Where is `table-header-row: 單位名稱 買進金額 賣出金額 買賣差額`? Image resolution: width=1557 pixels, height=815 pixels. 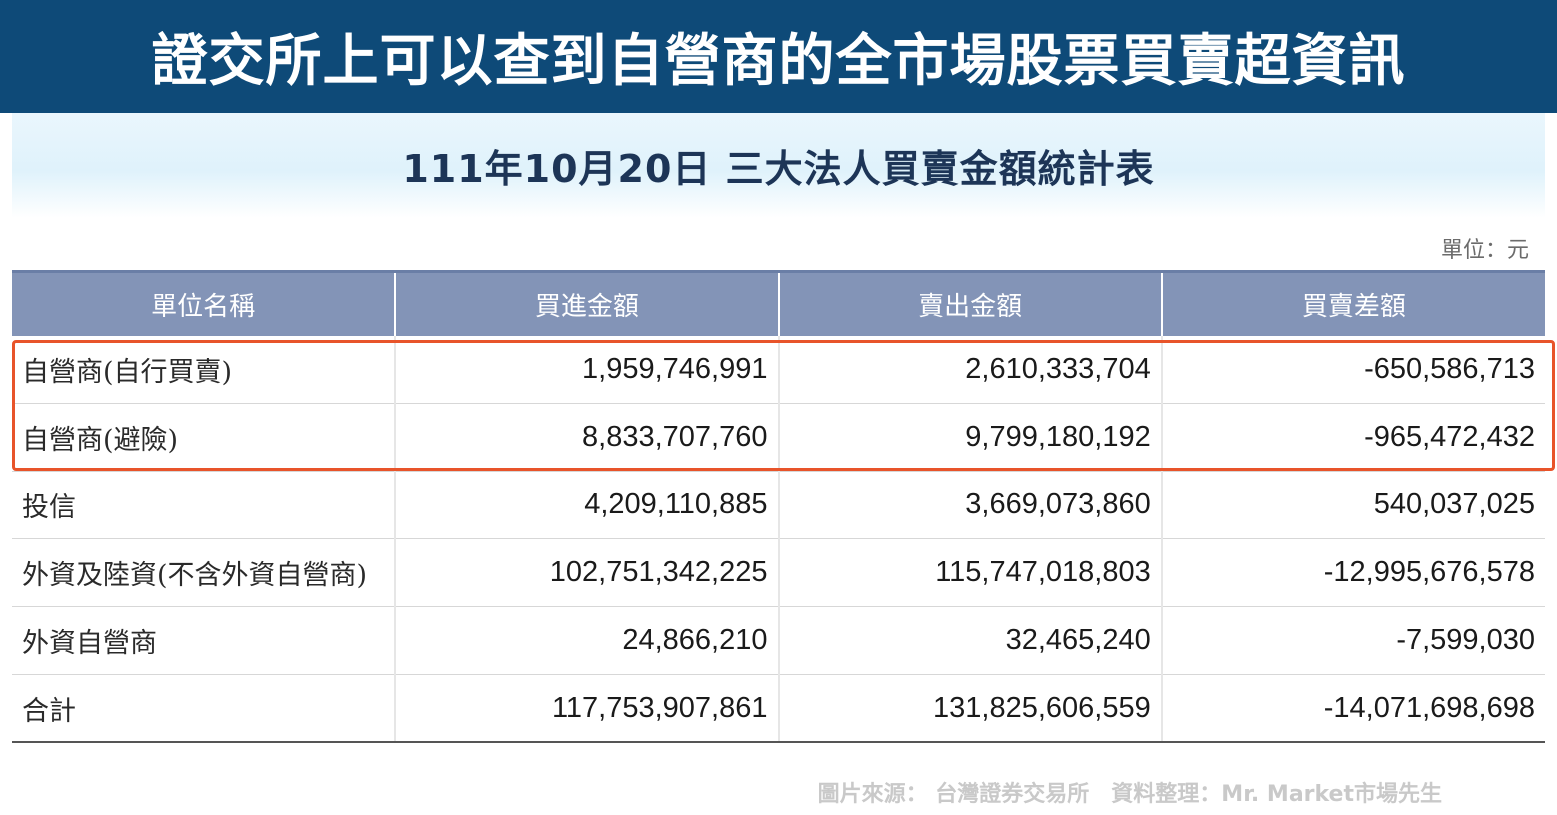
table-header-row: 單位名稱 買進金額 賣出金額 買賣差額 is located at coordinates (778, 303).